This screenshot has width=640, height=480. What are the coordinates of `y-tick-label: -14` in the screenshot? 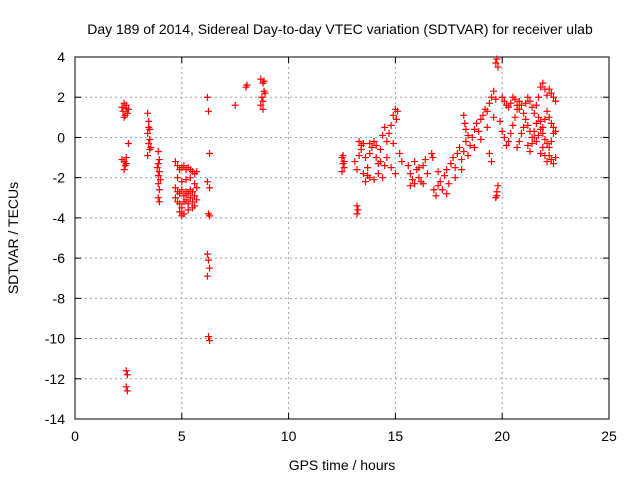 It's located at (55, 419).